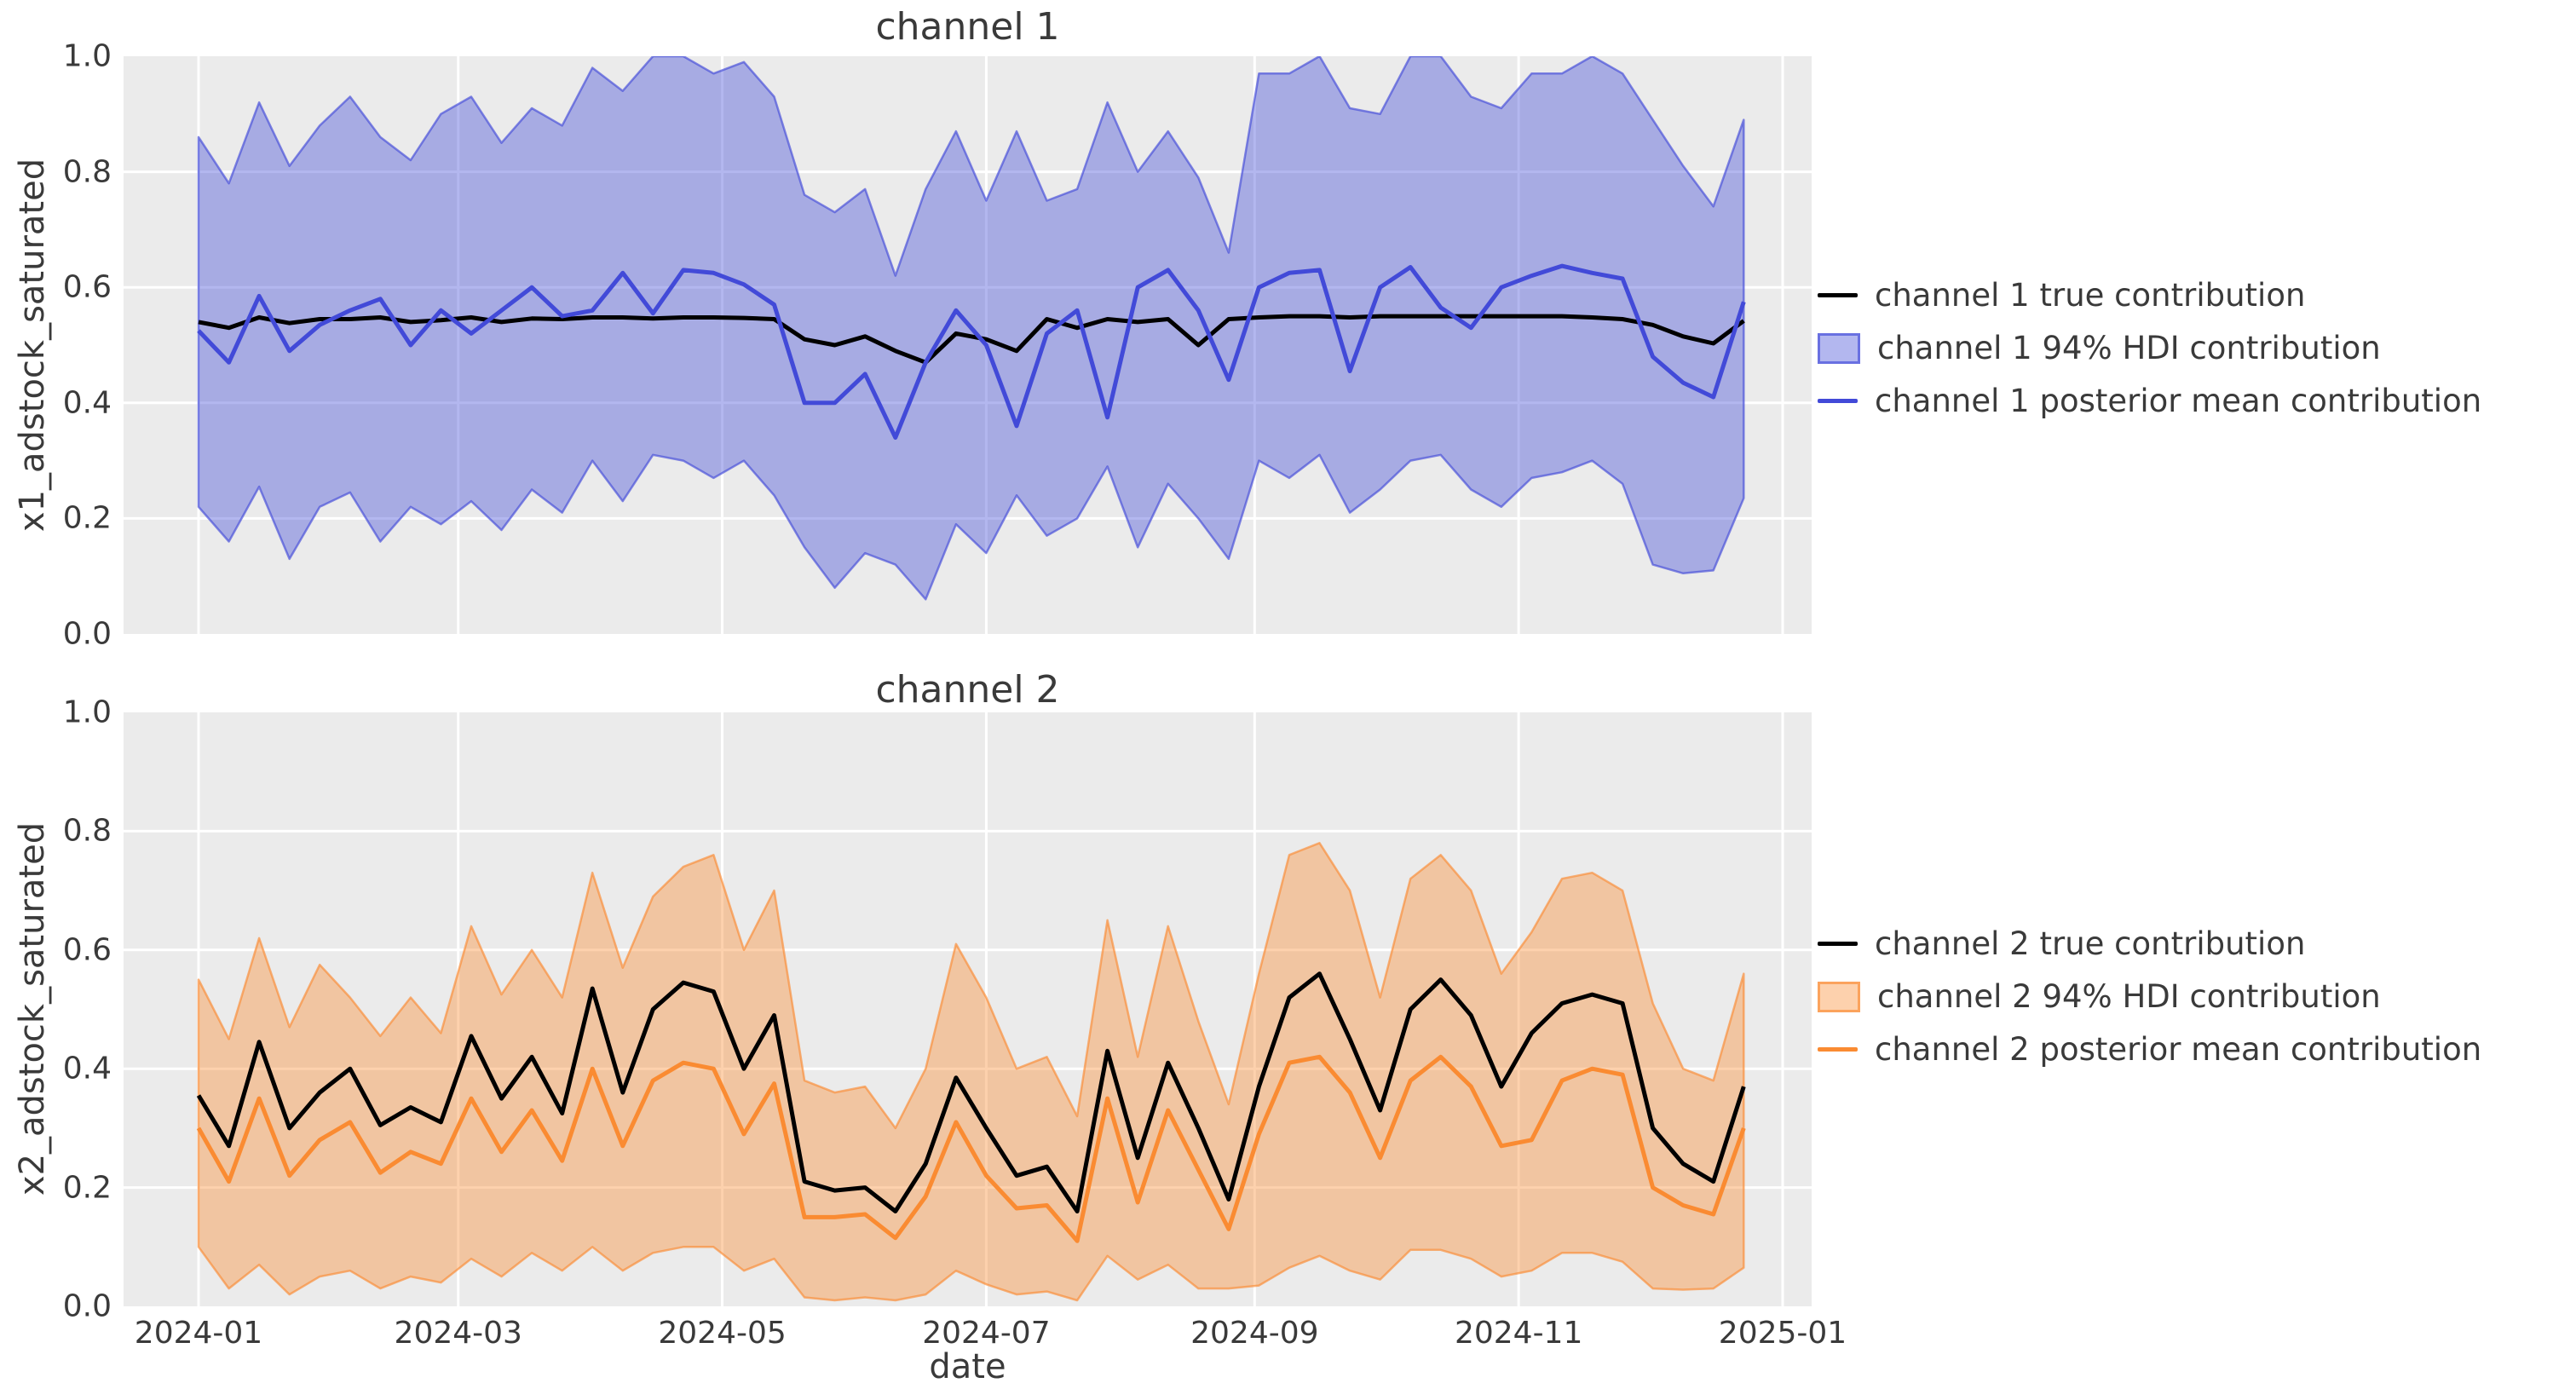 This screenshot has width=2576, height=1383. Describe the element at coordinates (1518, 1333) in the screenshot. I see `x-tick-label: 2024-11` at that location.